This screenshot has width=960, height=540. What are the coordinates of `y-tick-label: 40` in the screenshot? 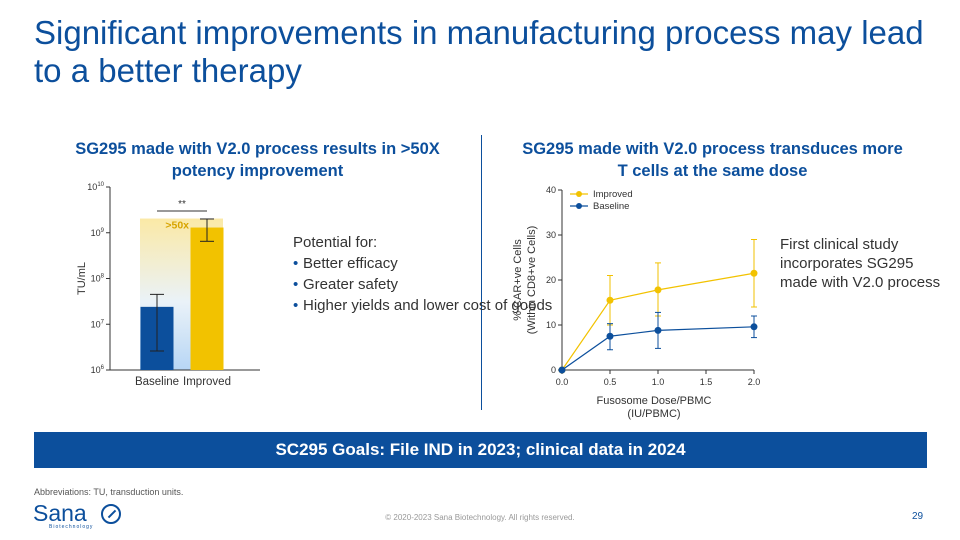 It's located at (551, 190).